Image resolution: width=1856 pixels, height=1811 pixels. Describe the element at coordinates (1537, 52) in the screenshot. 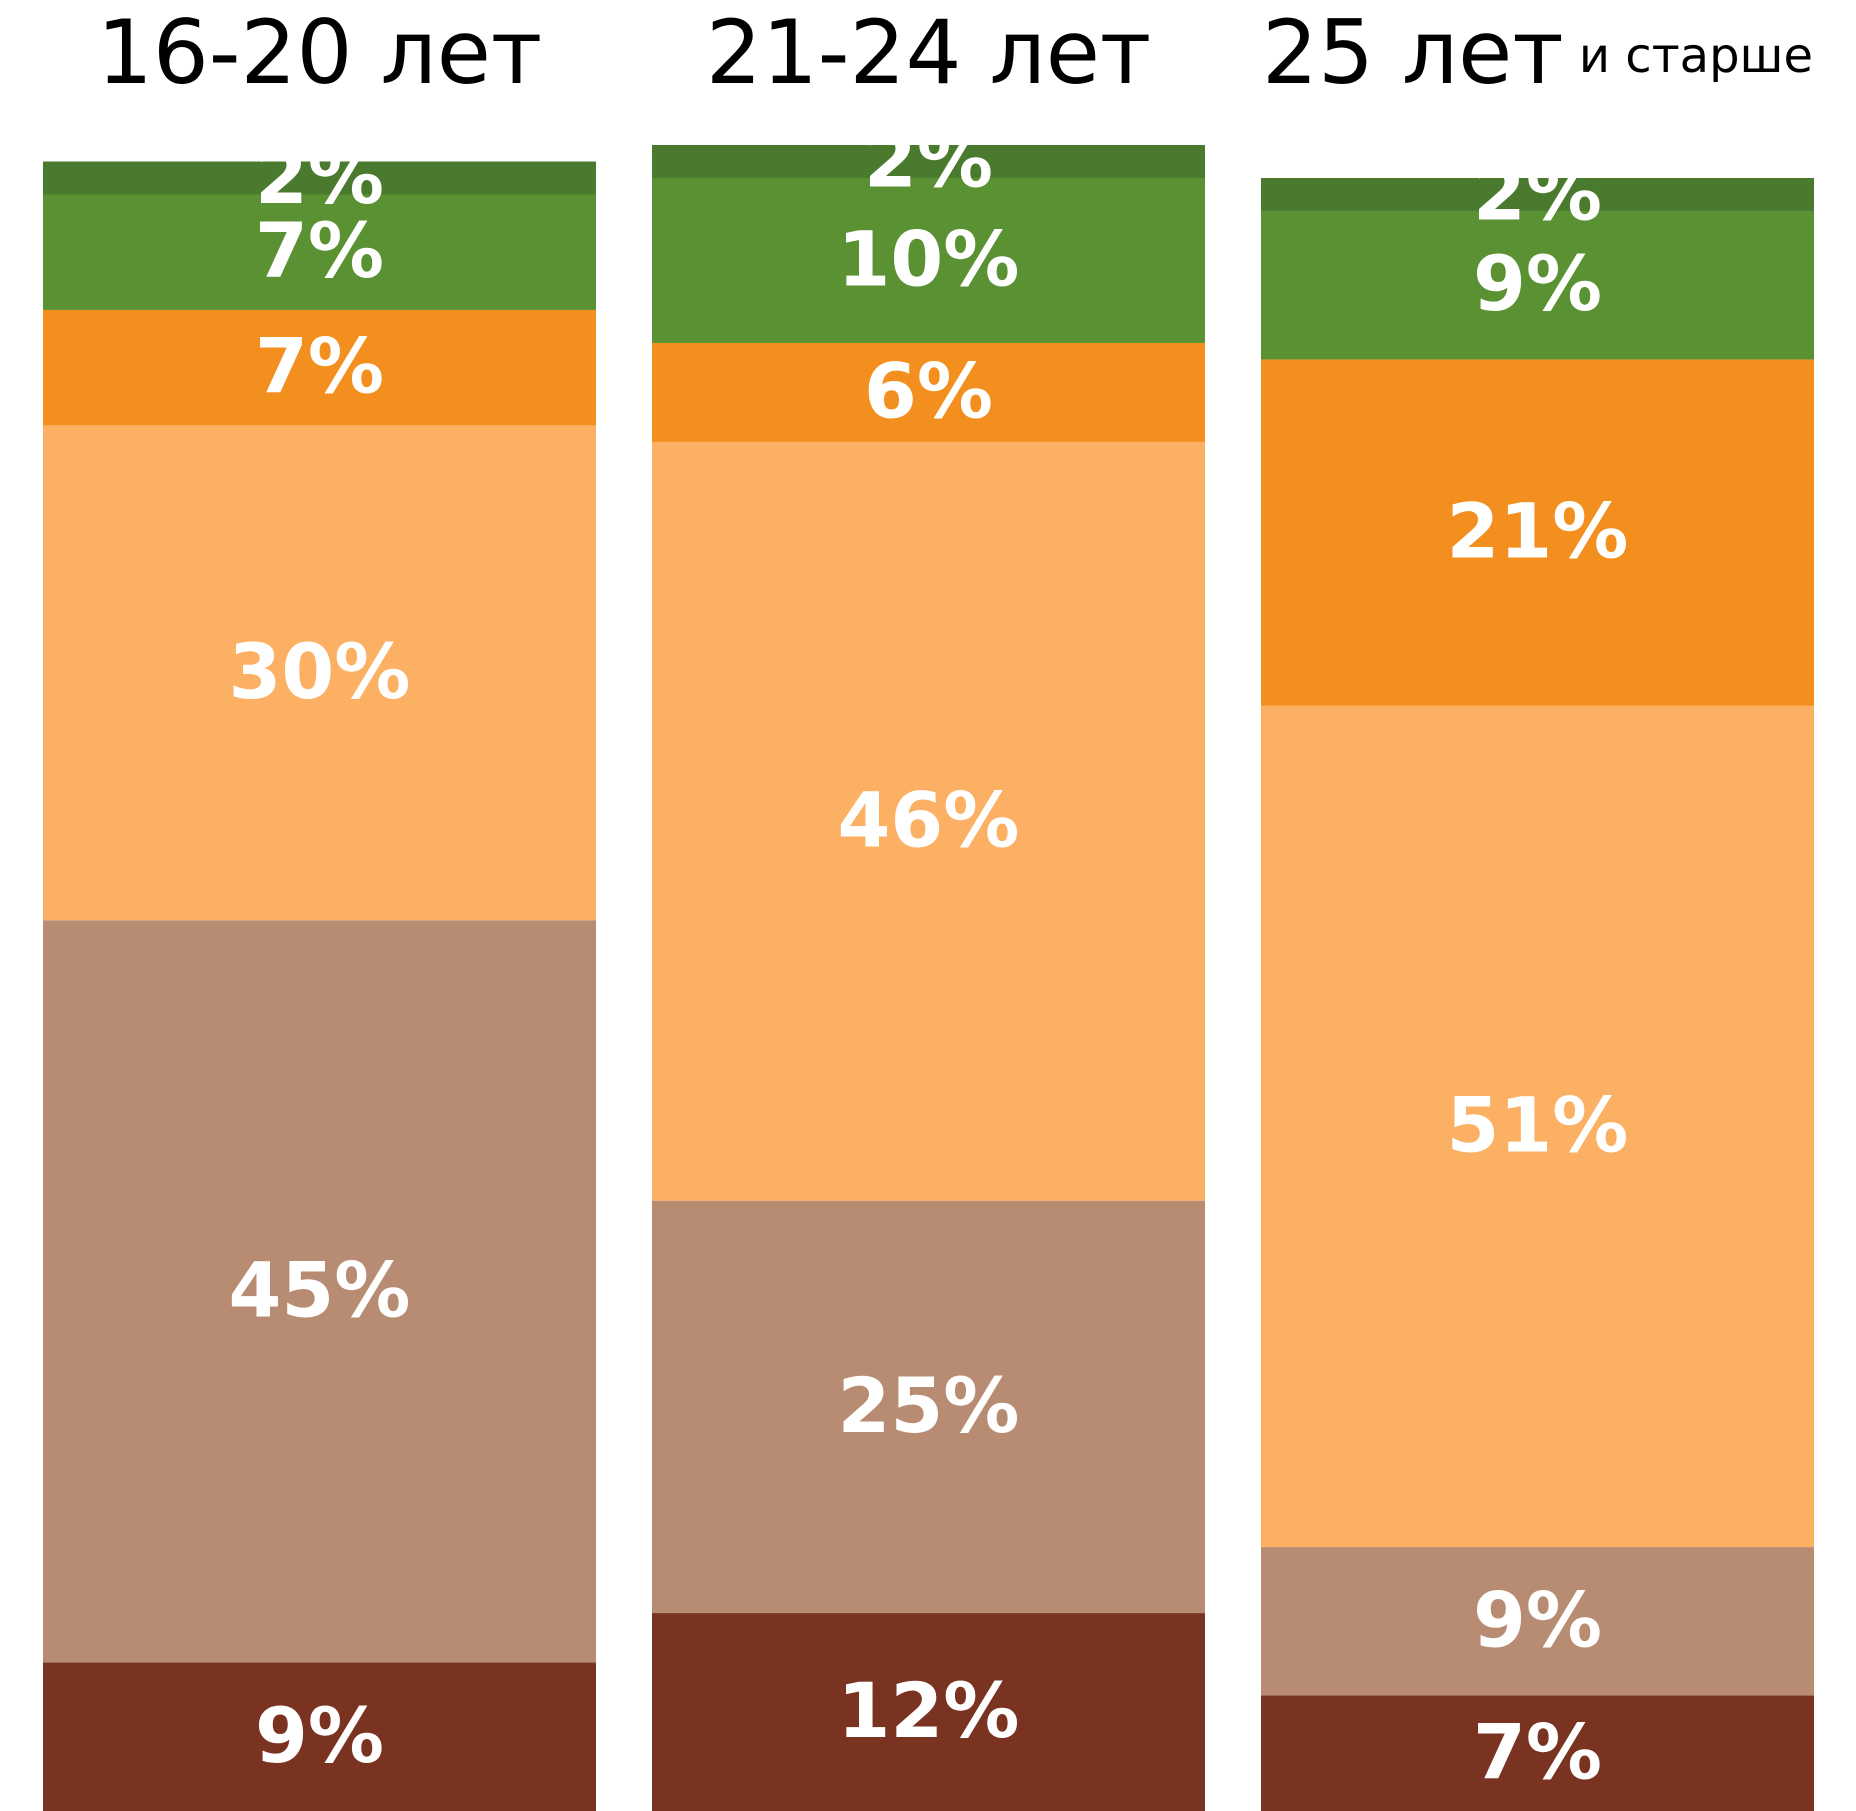

I see `category-label: 25 лет и старше` at that location.